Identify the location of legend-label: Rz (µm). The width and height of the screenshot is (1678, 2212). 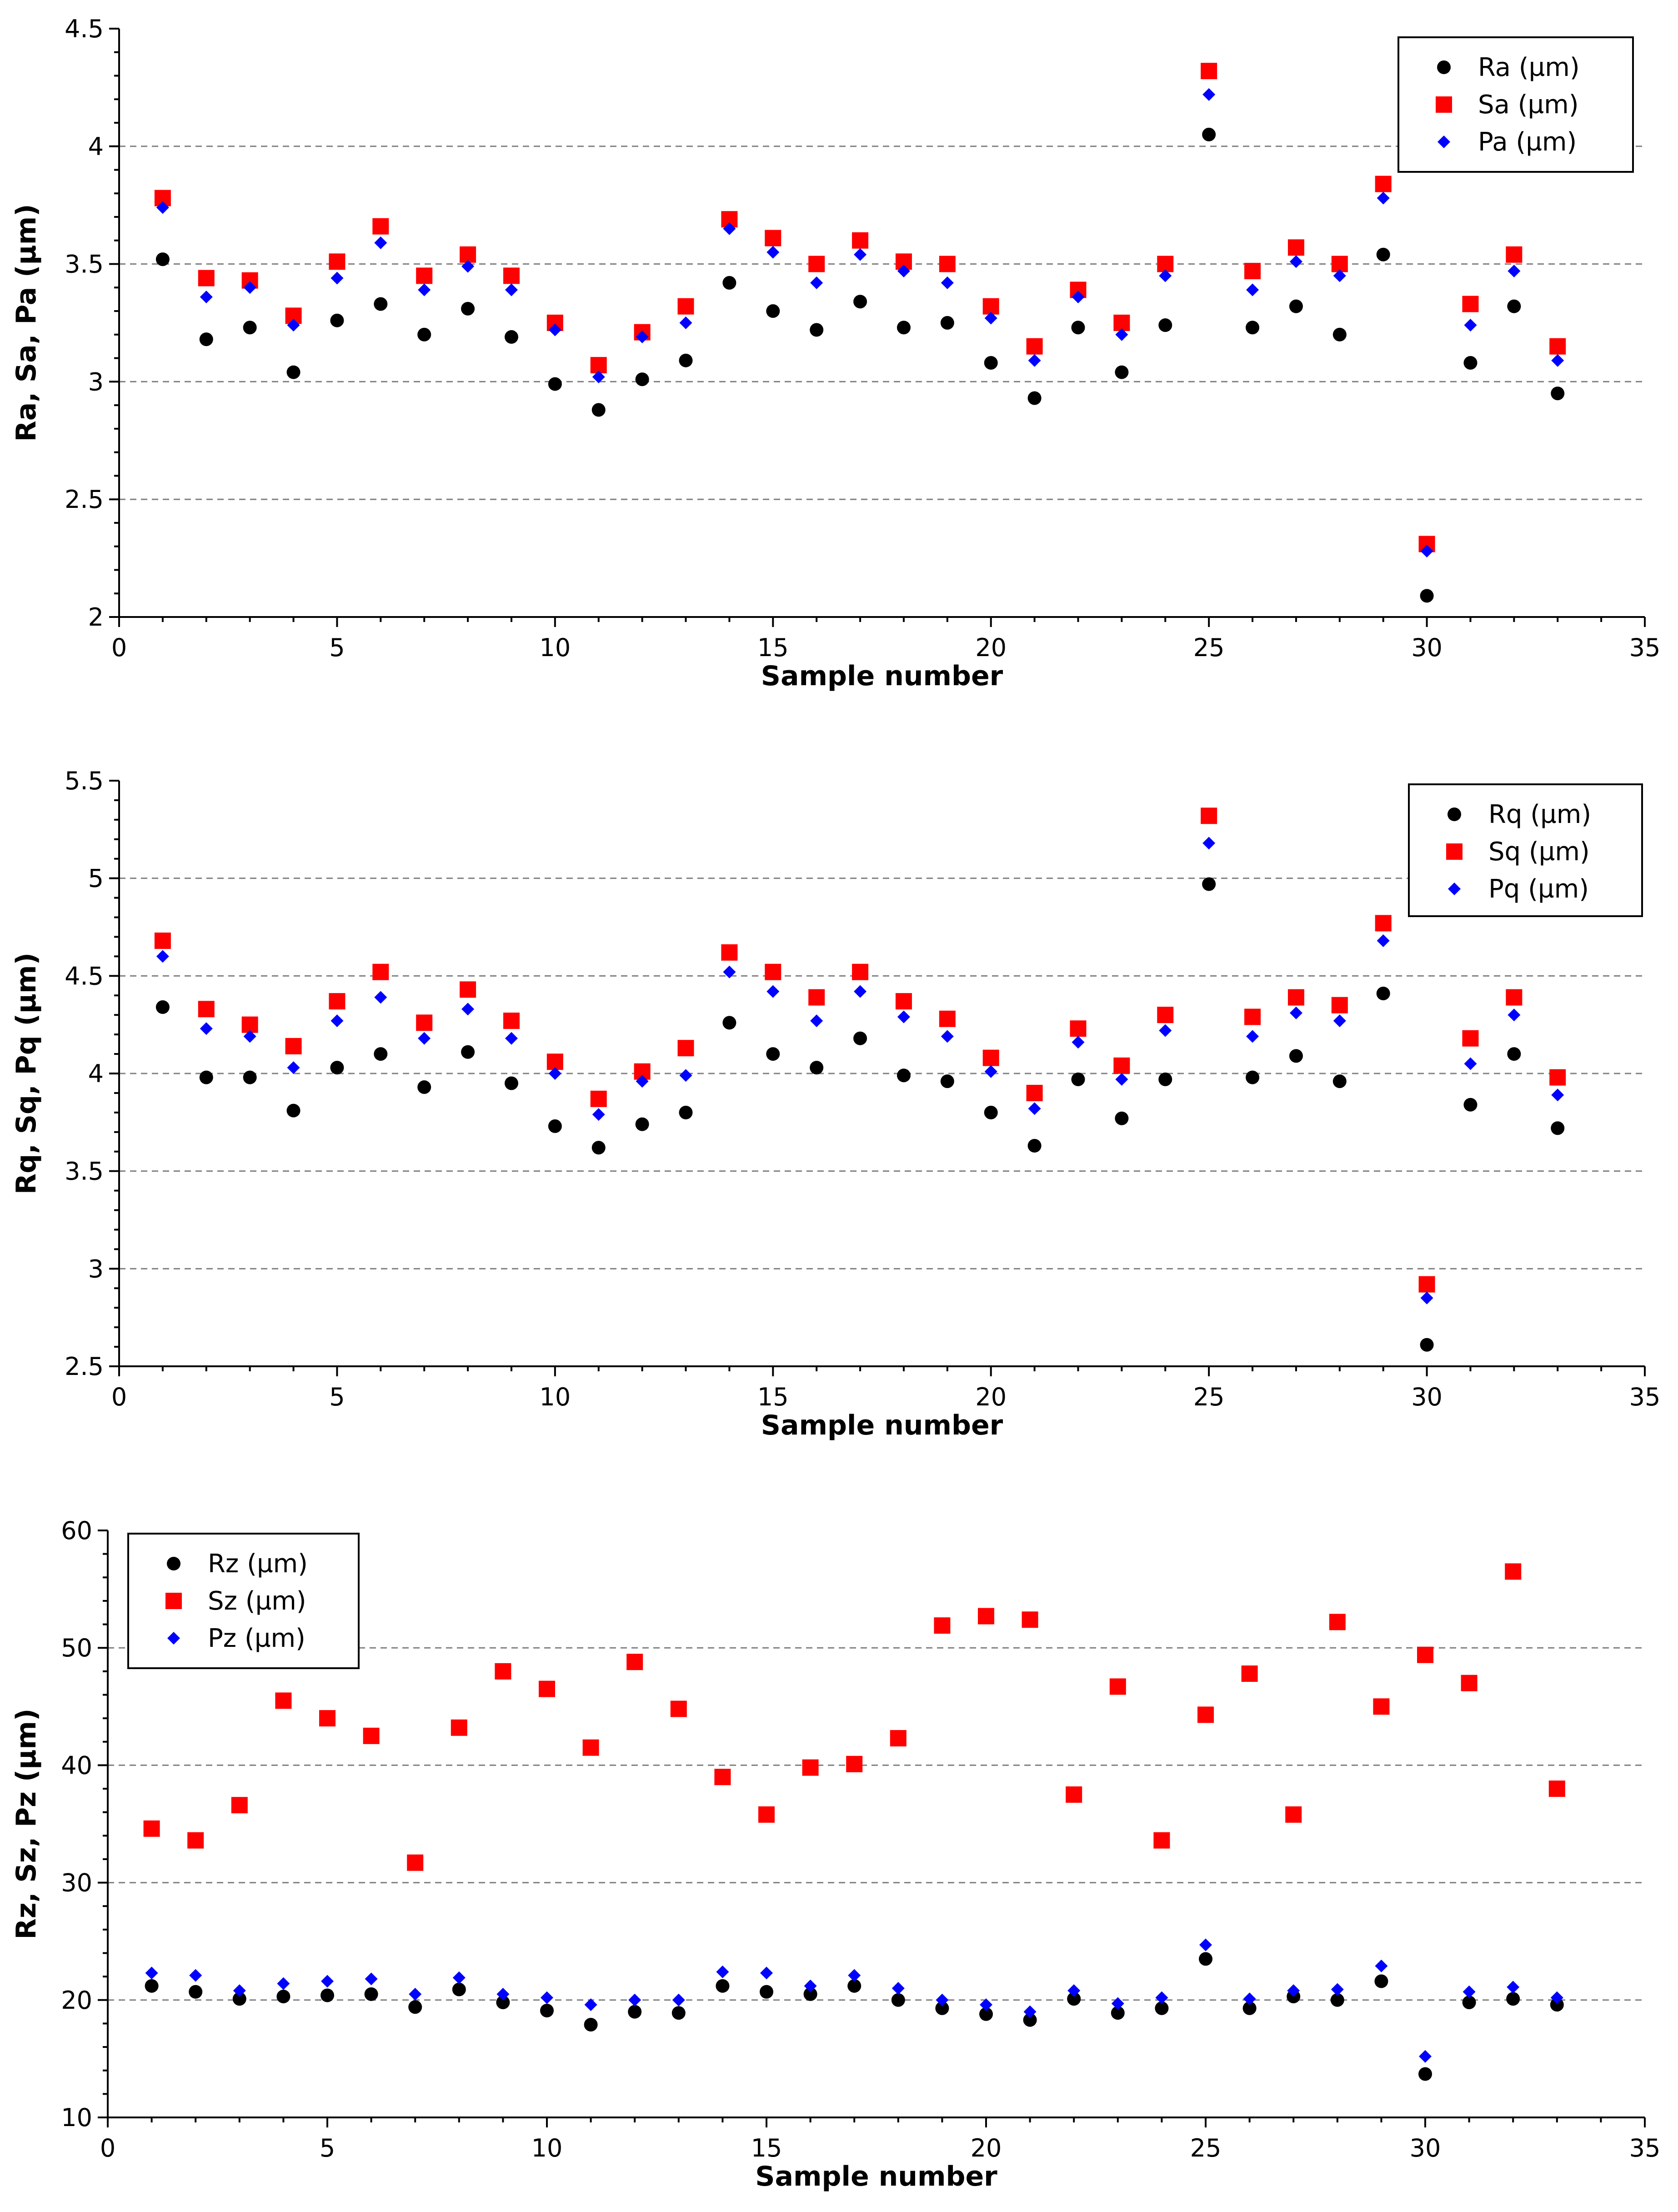
(258, 1564).